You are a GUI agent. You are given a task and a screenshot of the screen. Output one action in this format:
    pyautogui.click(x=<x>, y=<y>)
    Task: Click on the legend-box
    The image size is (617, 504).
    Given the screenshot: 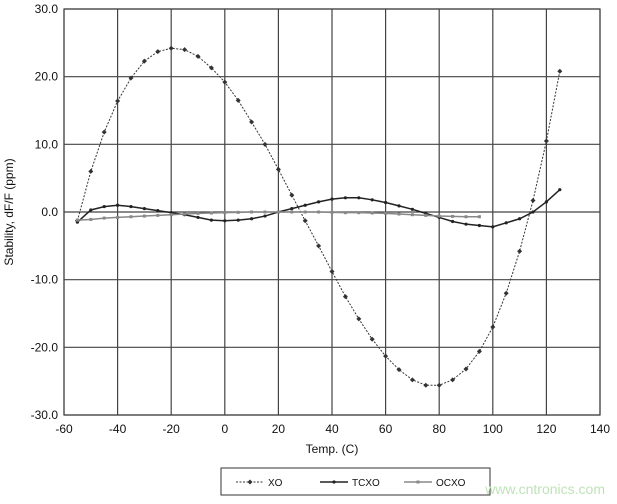 What is the action you would take?
    pyautogui.click(x=355, y=481)
    